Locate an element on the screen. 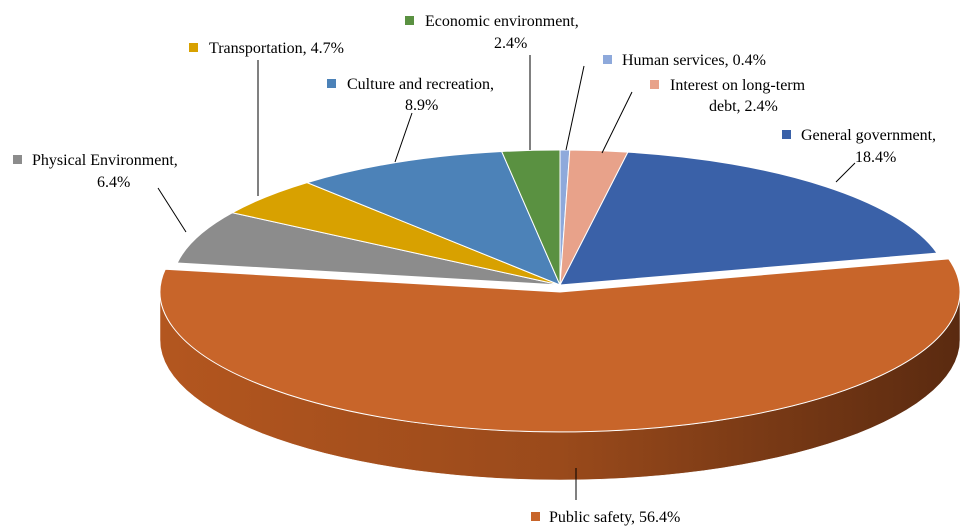 This screenshot has height=530, width=975. leader-interest is located at coordinates (617, 122).